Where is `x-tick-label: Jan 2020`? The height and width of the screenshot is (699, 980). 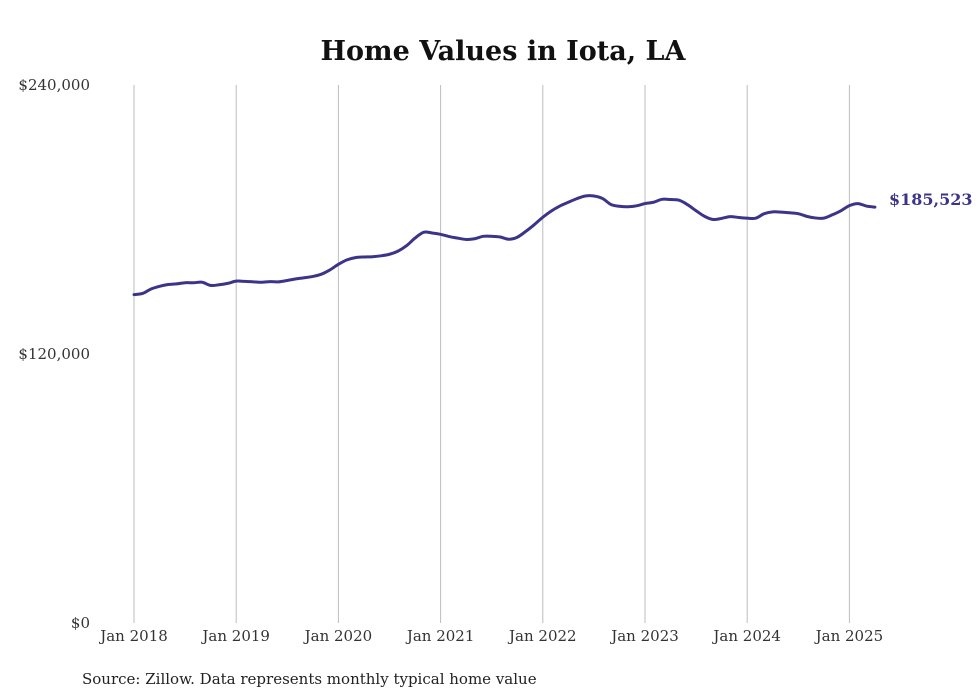
x-tick-label: Jan 2020 is located at coordinates (338, 636).